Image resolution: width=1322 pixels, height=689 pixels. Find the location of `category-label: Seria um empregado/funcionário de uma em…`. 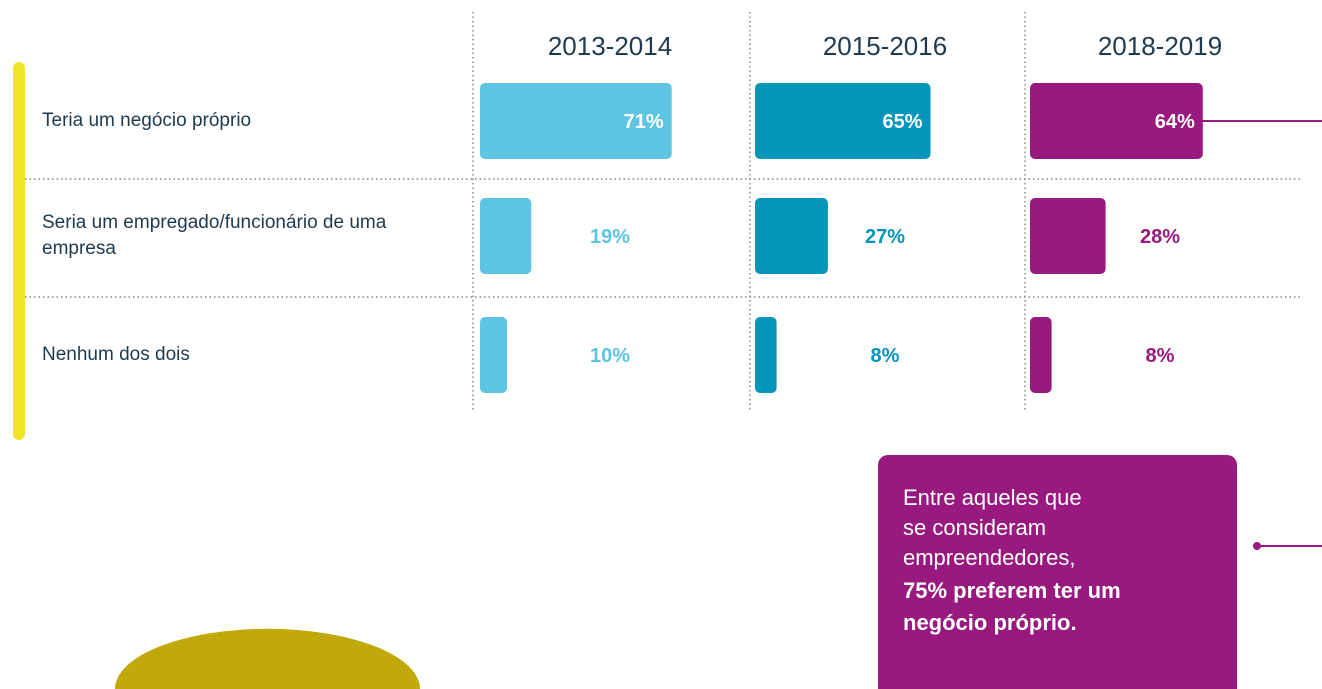

category-label: Seria um empregado/funcionário de uma em… is located at coordinates (214, 235).